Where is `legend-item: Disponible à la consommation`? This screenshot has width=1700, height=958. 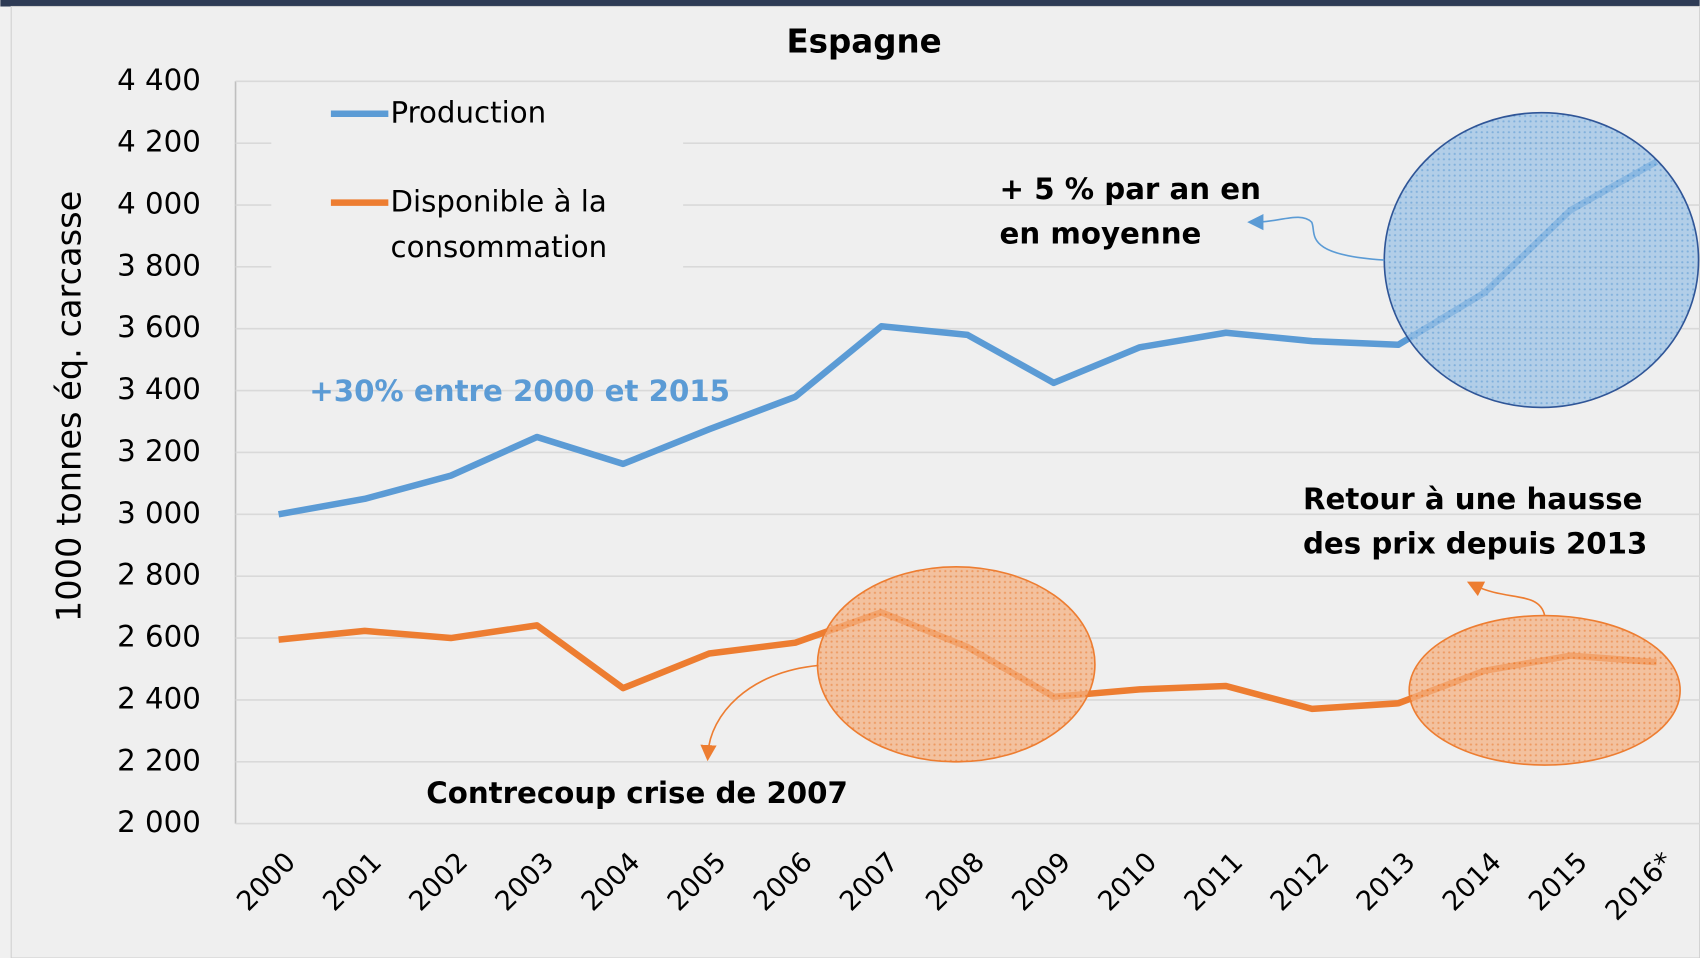
legend-item: Disponible à la consommation is located at coordinates (499, 225).